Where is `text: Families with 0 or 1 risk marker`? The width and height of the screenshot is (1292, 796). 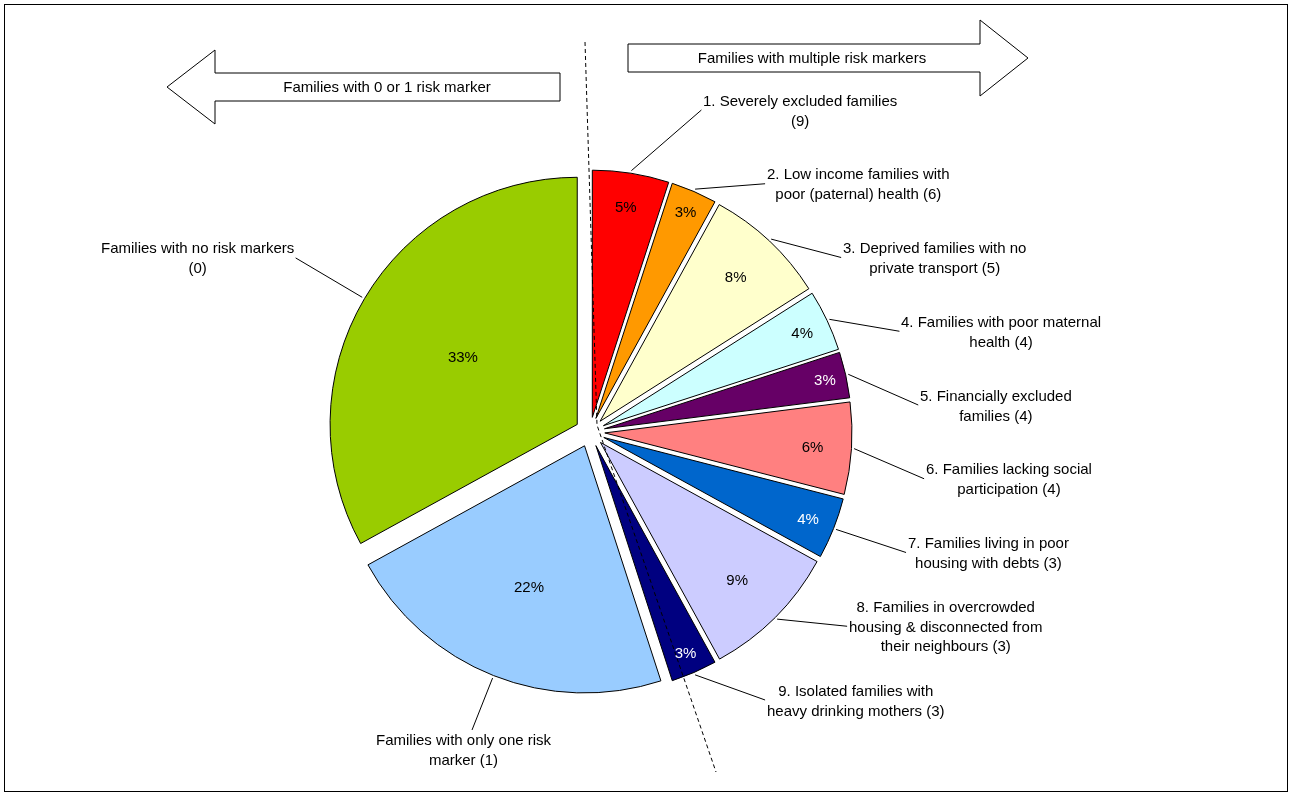 text: Families with 0 or 1 risk marker is located at coordinates (387, 86).